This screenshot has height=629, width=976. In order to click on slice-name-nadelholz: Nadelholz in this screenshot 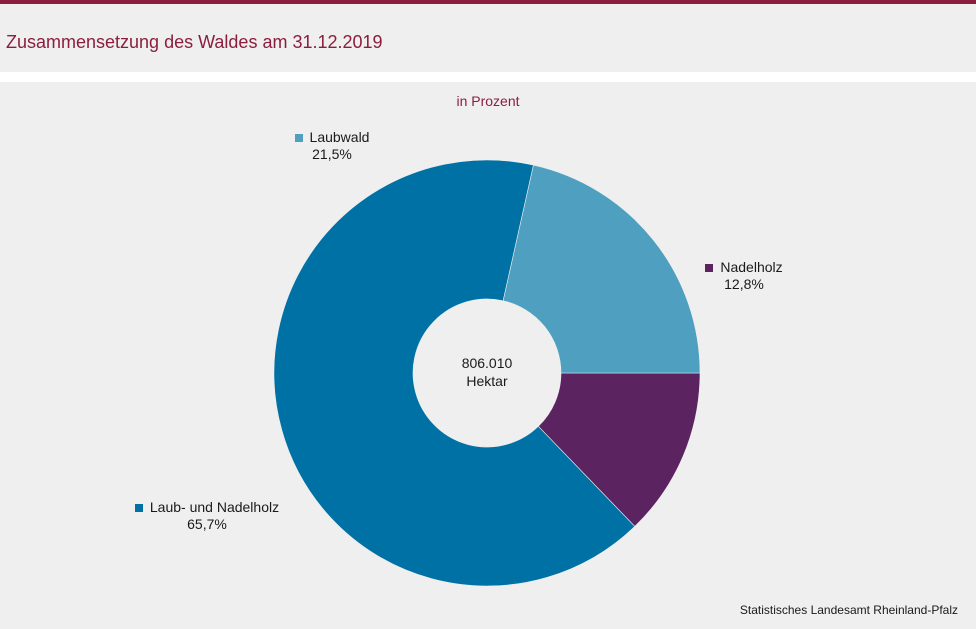, I will do `click(751, 267)`.